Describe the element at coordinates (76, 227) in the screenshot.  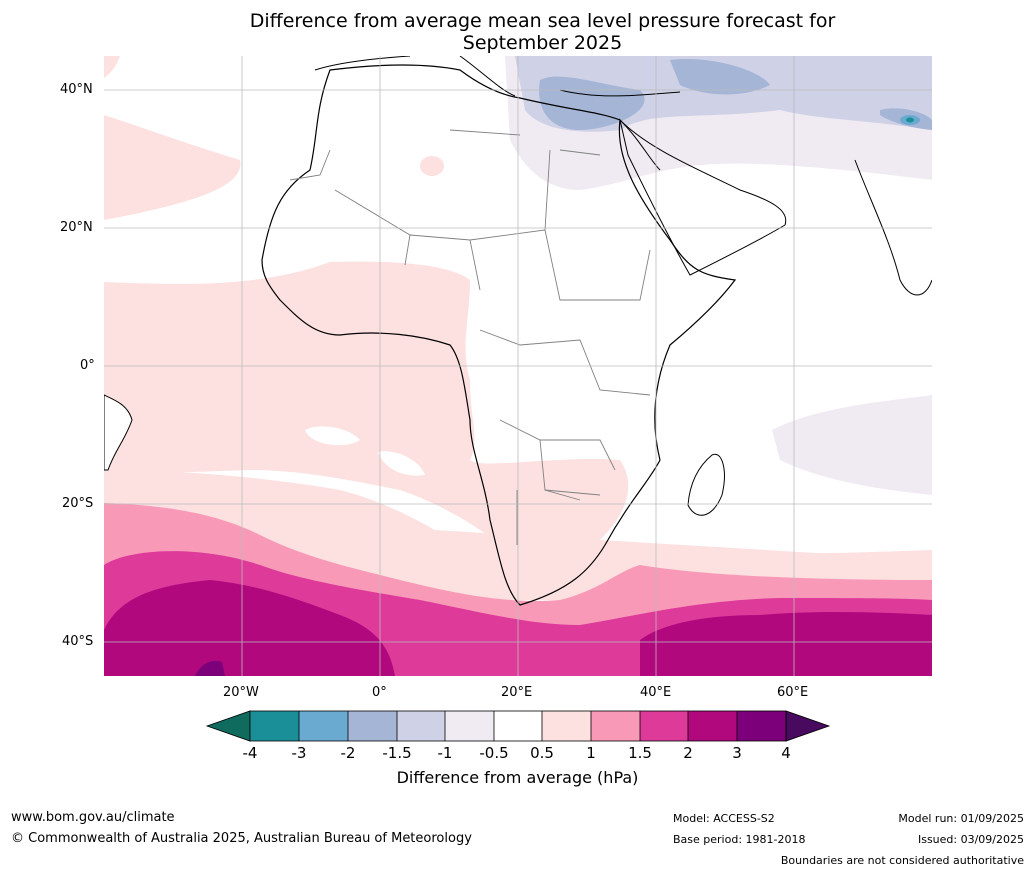
I see `lat-label: 20°N` at that location.